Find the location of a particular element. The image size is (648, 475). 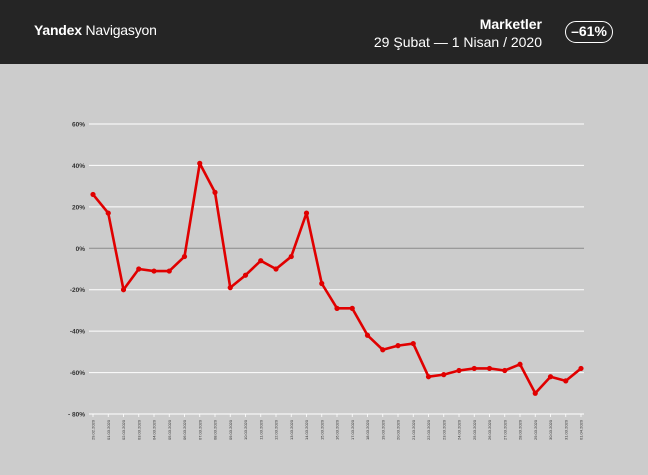

x-tick-label: 28.03.2020 is located at coordinates (520, 429).